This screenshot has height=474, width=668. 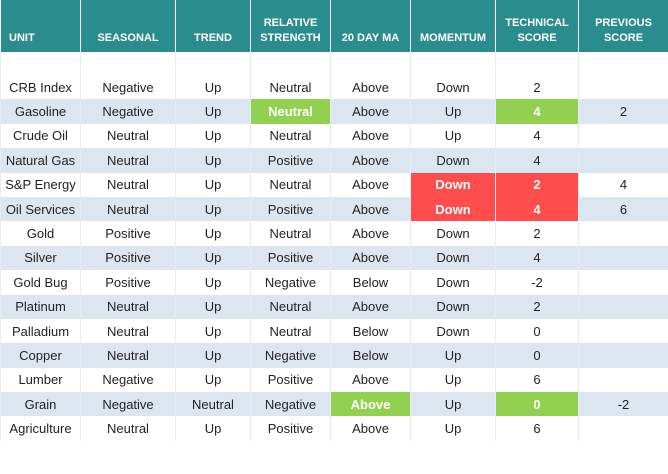 What do you see at coordinates (40, 209) in the screenshot?
I see `unit-cell: Oil Services` at bounding box center [40, 209].